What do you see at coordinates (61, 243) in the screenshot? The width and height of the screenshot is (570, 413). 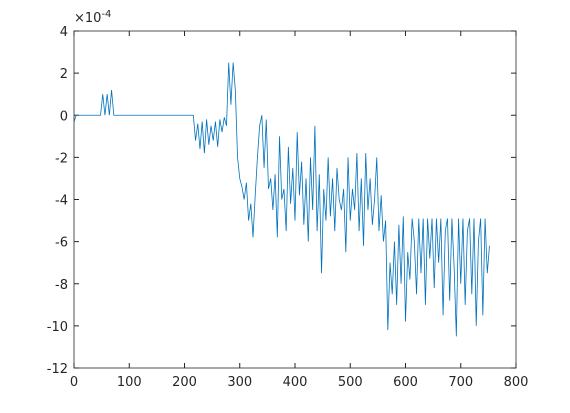 I see `y-tick-label: -6` at bounding box center [61, 243].